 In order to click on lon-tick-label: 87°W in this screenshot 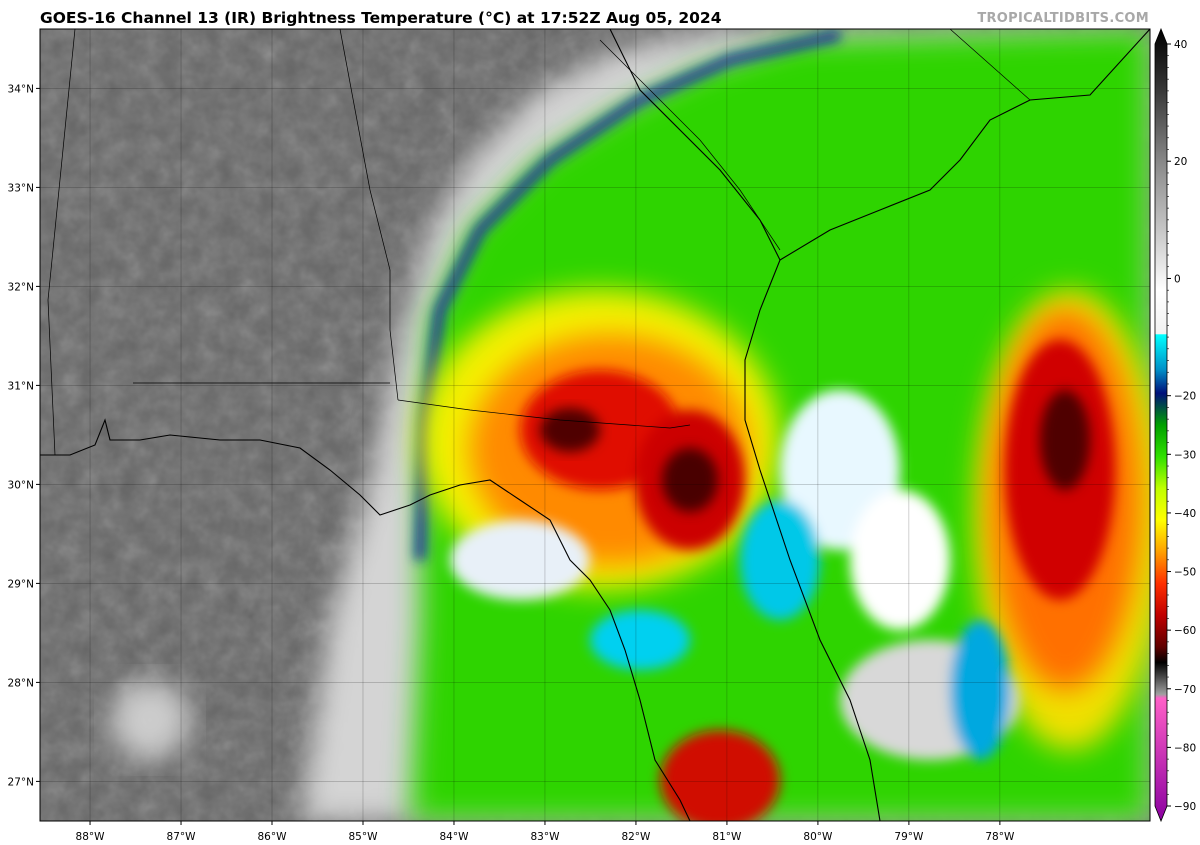, I will do `click(182, 837)`.